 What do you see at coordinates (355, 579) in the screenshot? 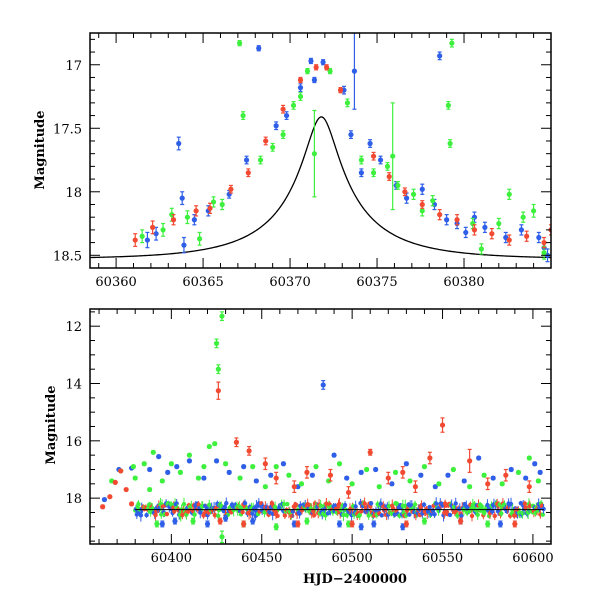
I see `bottom-x-axis-label: HJD−2400000` at bounding box center [355, 579].